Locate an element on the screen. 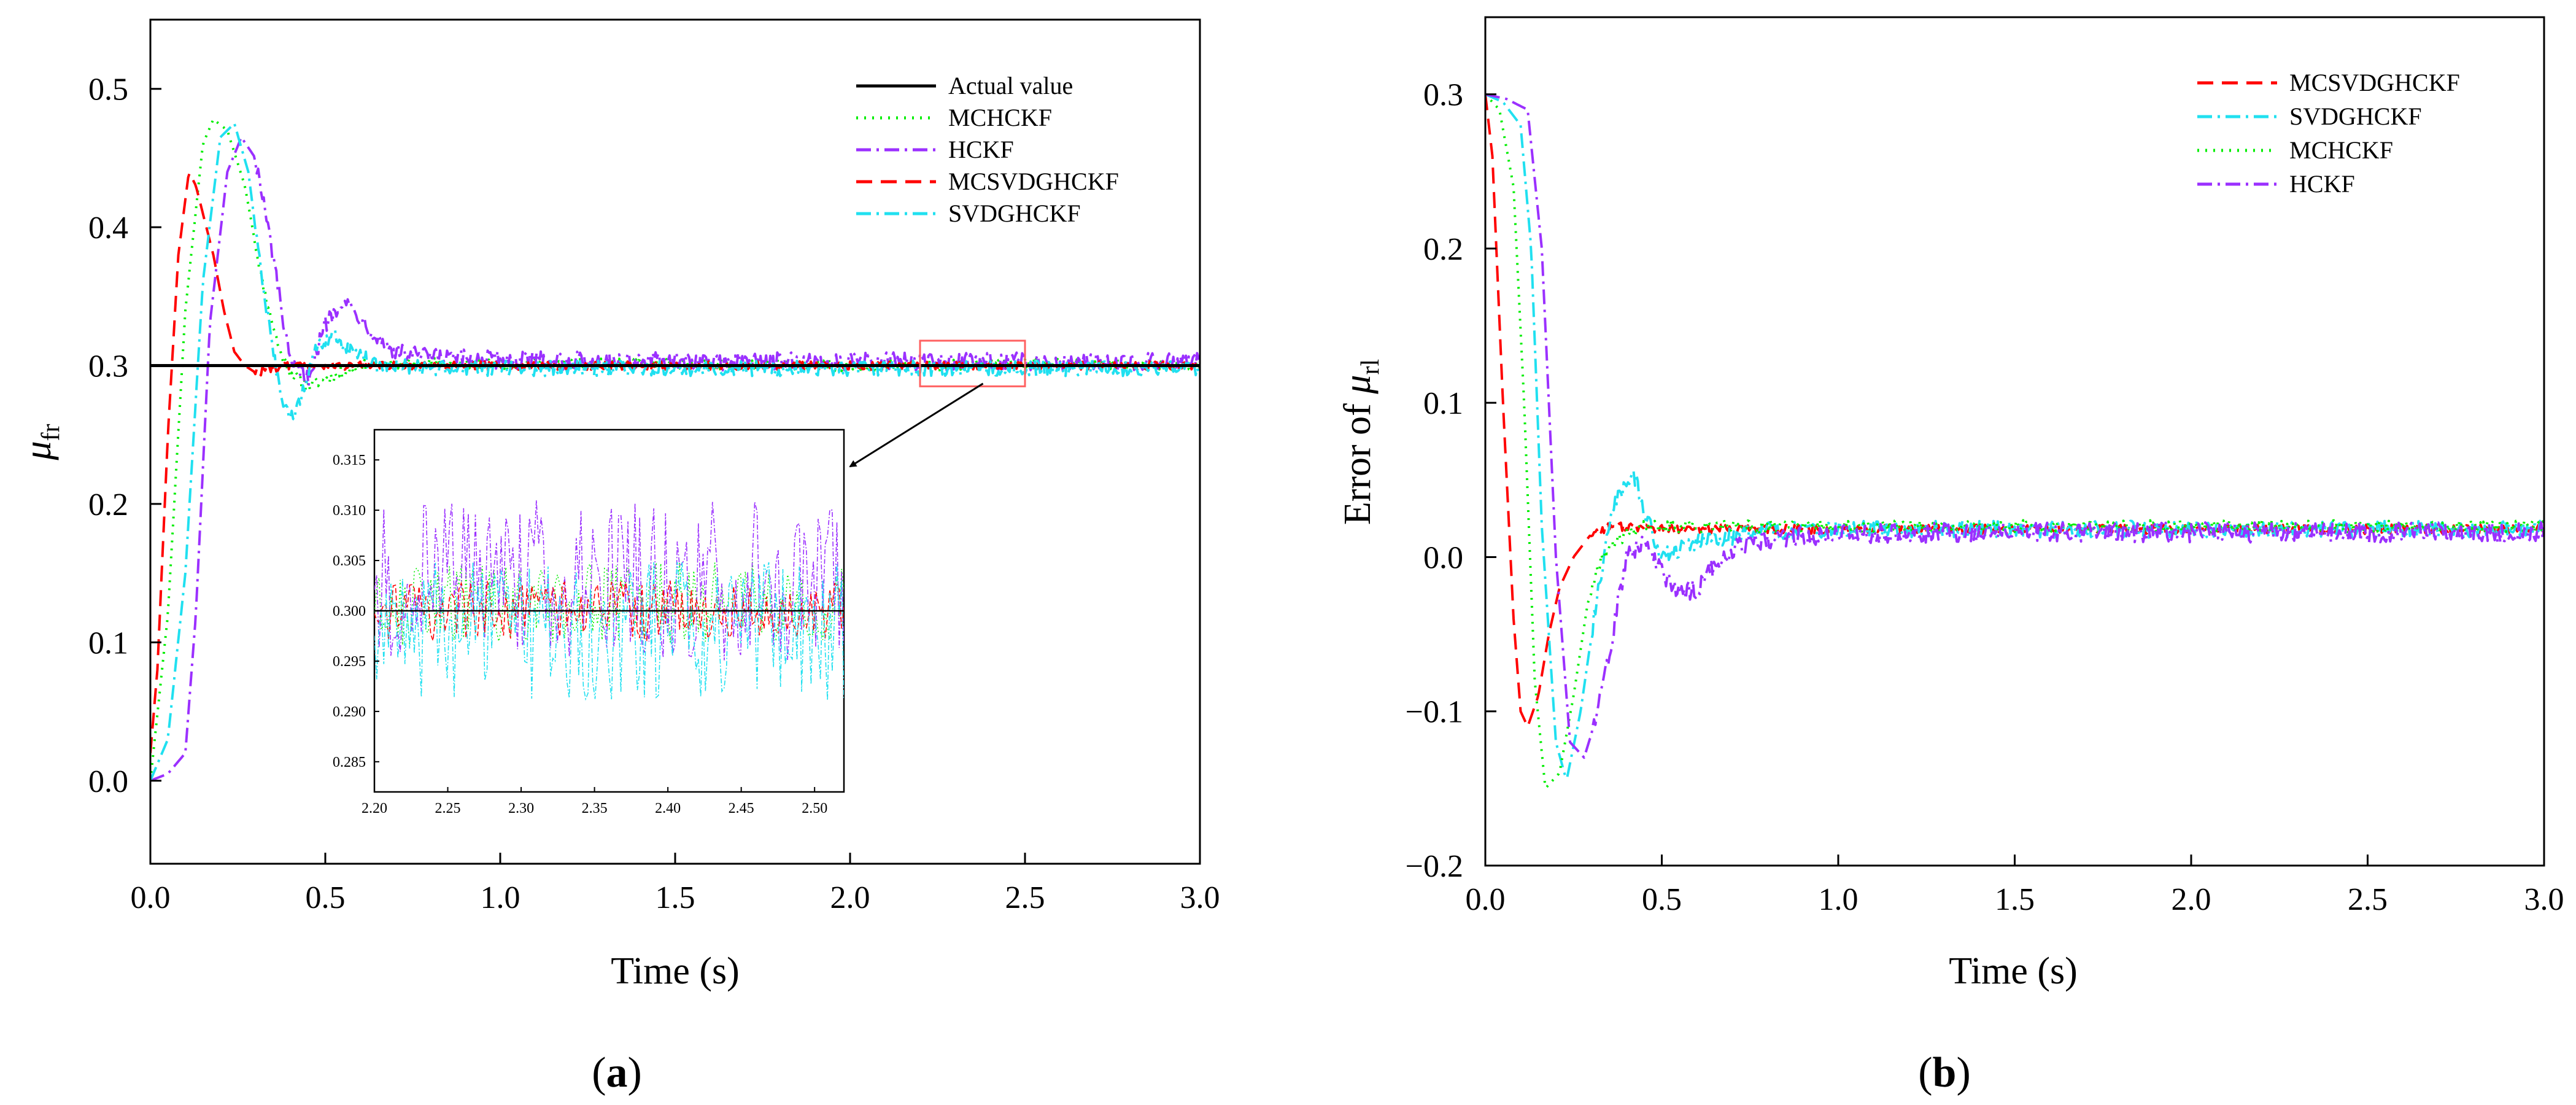 Image resolution: width=2576 pixels, height=1105 pixels. panel-a-inset-y-tick-label: 0.305 is located at coordinates (349, 561).